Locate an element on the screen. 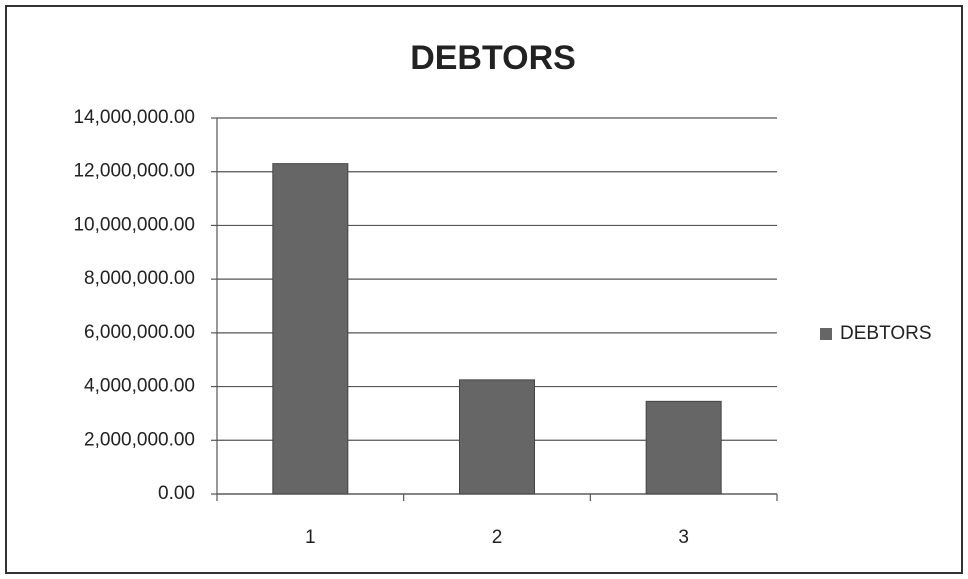 The width and height of the screenshot is (968, 579). legend-label: DEBTORS is located at coordinates (886, 333).